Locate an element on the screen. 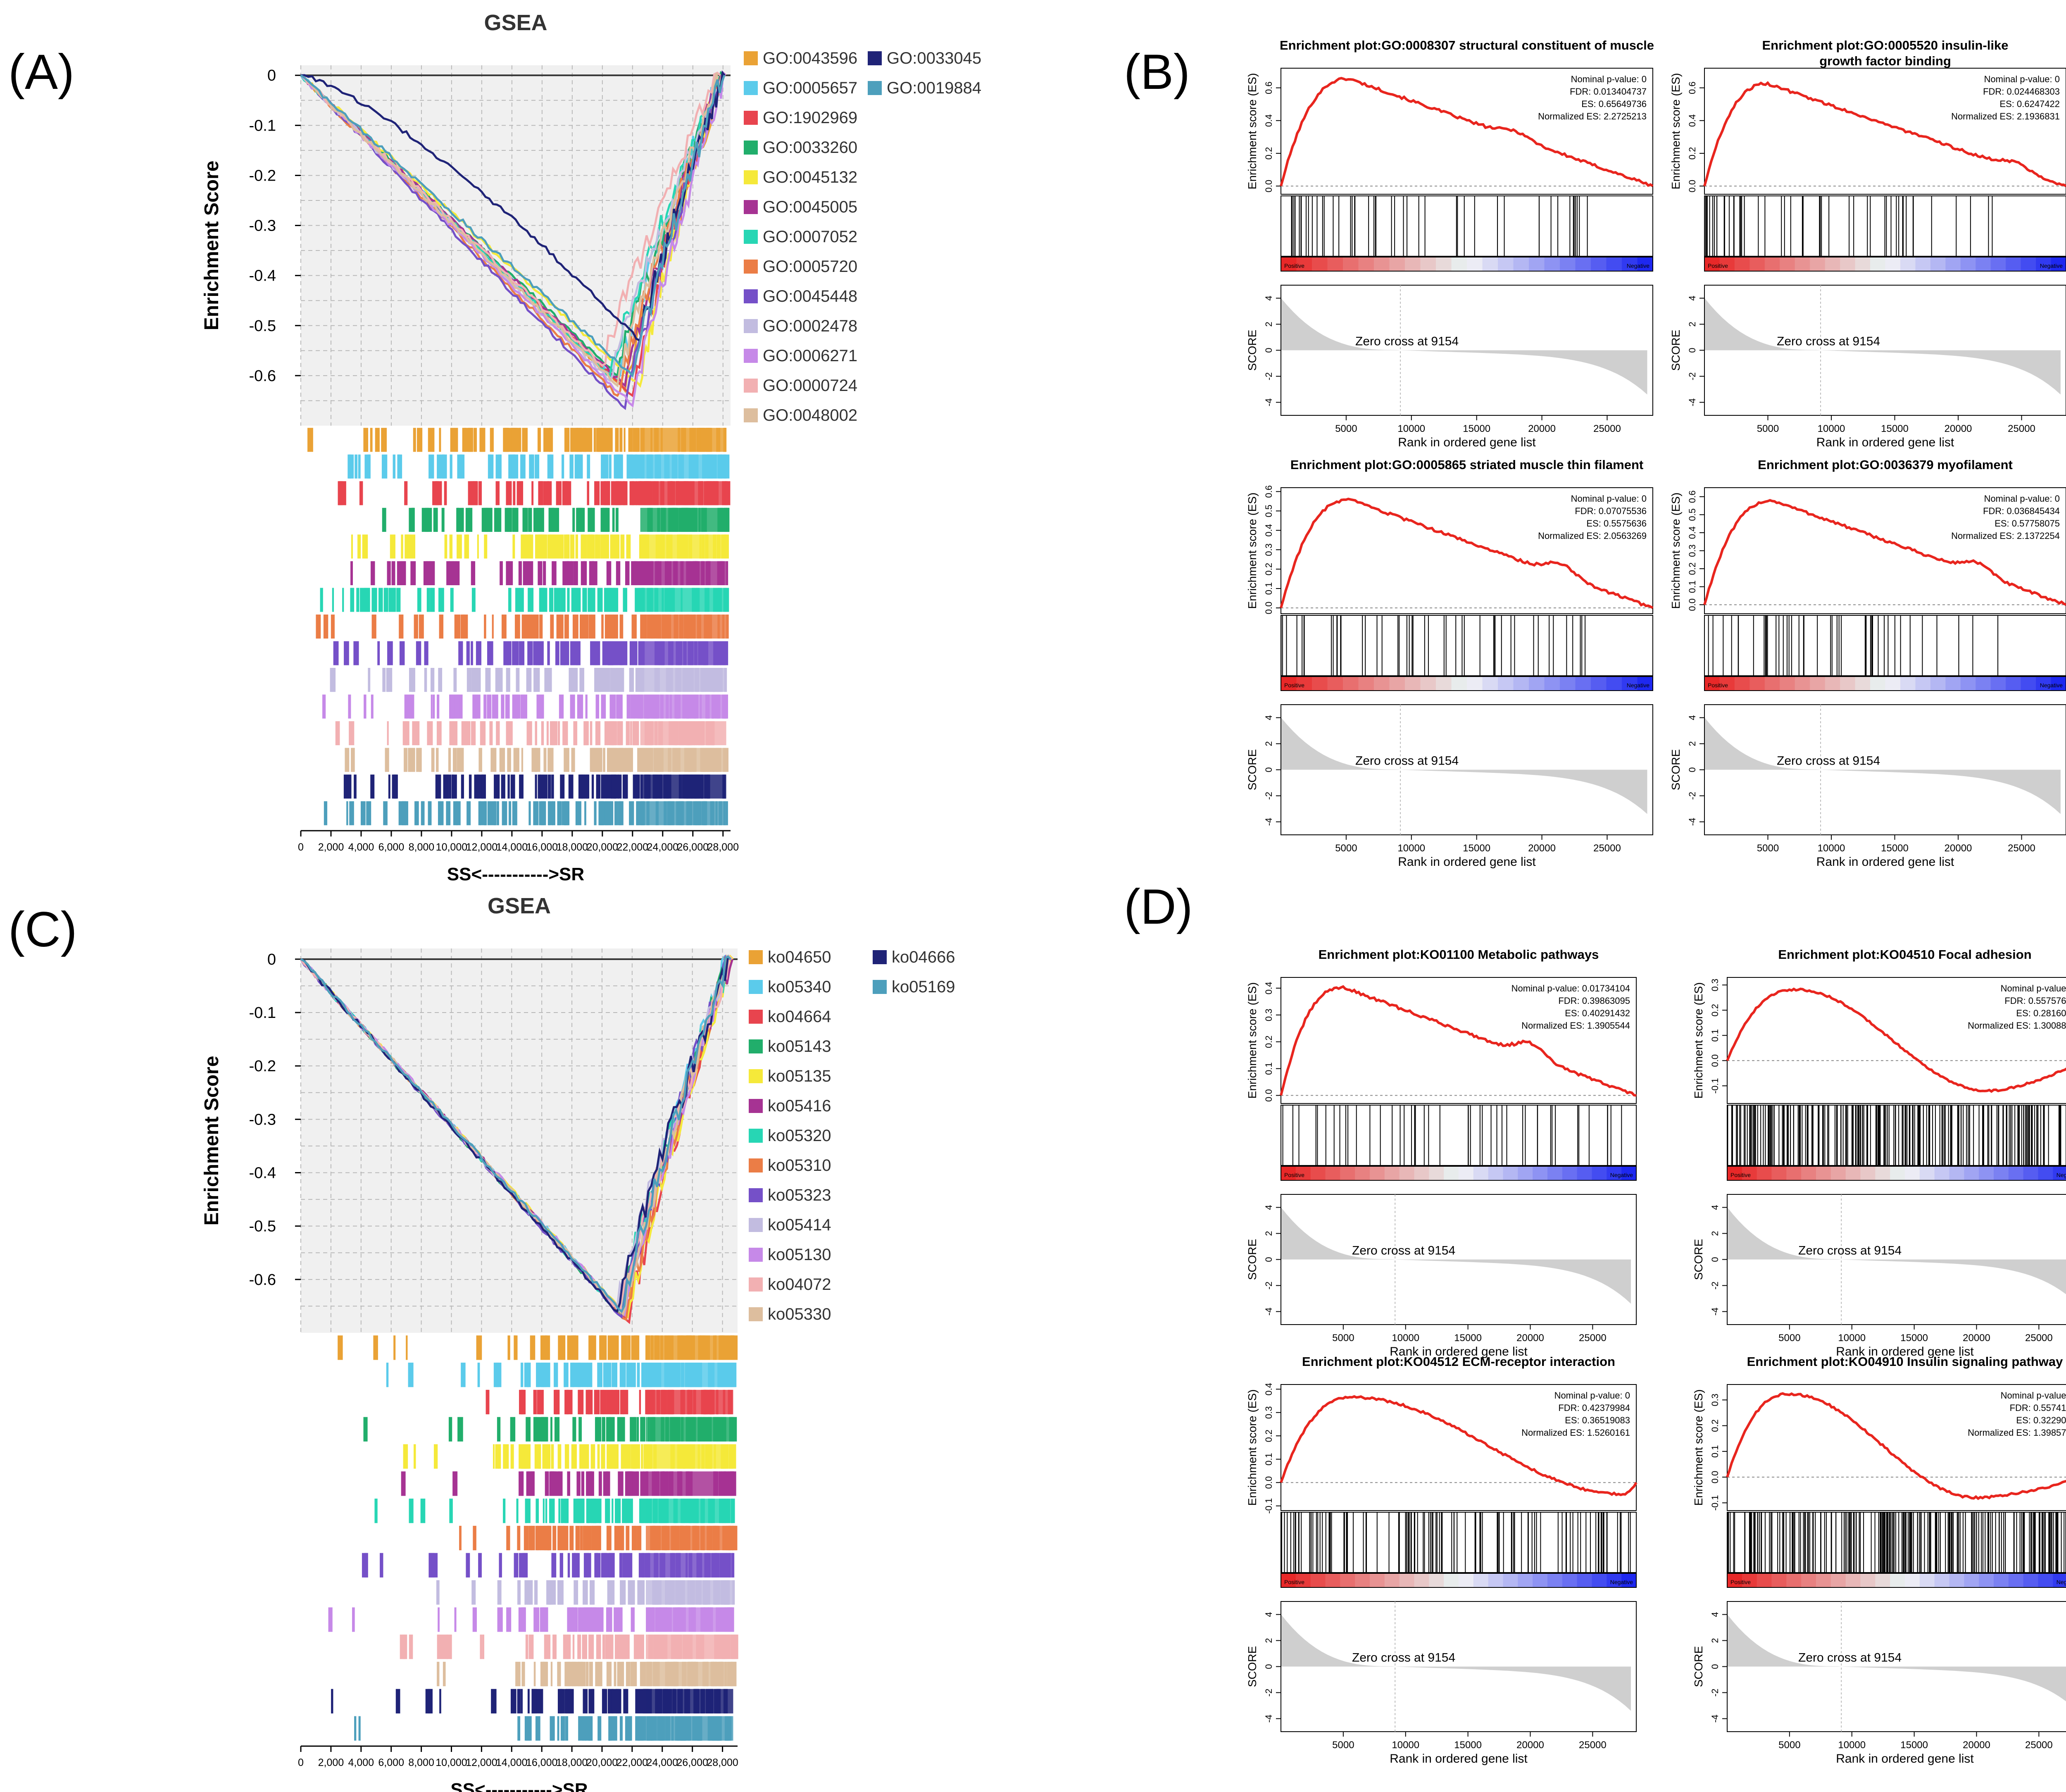  stats-line: ES: 0.2816054 is located at coordinates (2041, 1013).